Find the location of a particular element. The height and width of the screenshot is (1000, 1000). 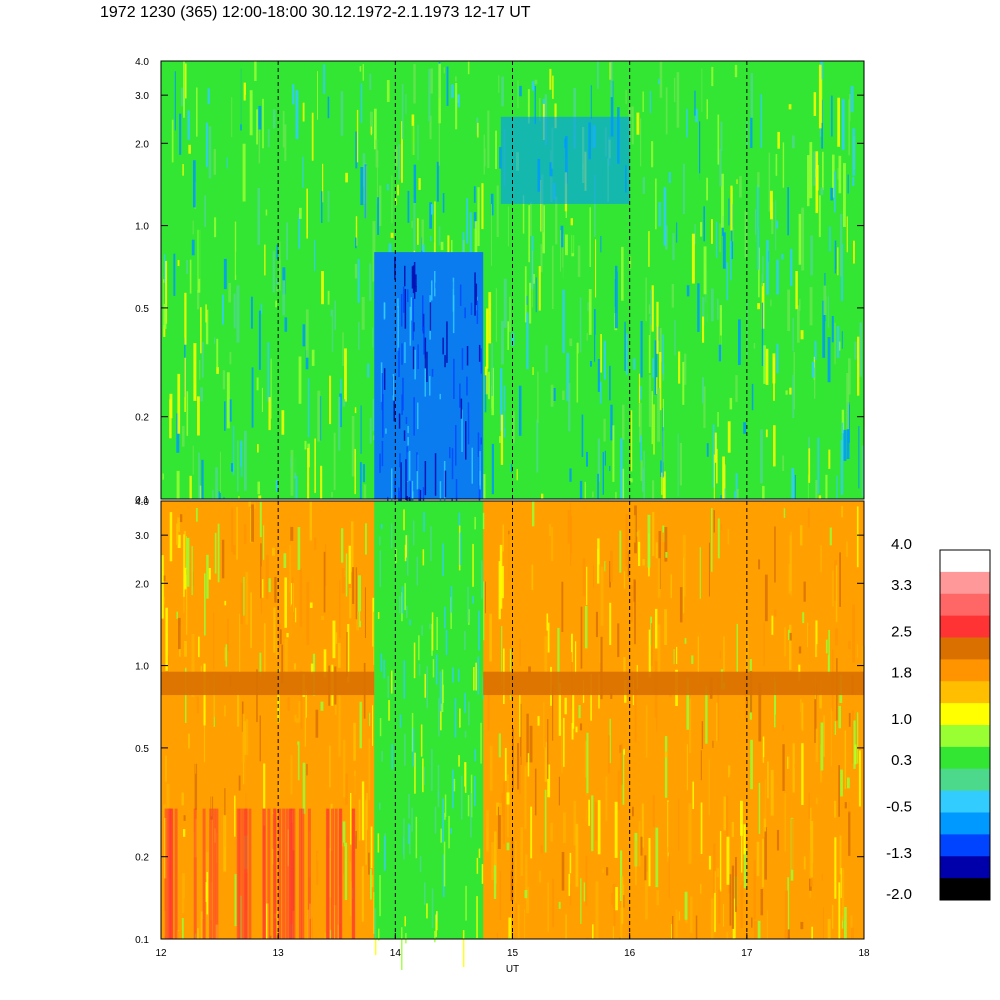

x-tick-label: 12 is located at coordinates (161, 953).